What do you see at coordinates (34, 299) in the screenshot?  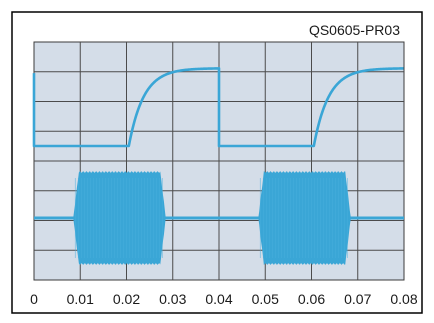 I see `x-tick-label: 0` at bounding box center [34, 299].